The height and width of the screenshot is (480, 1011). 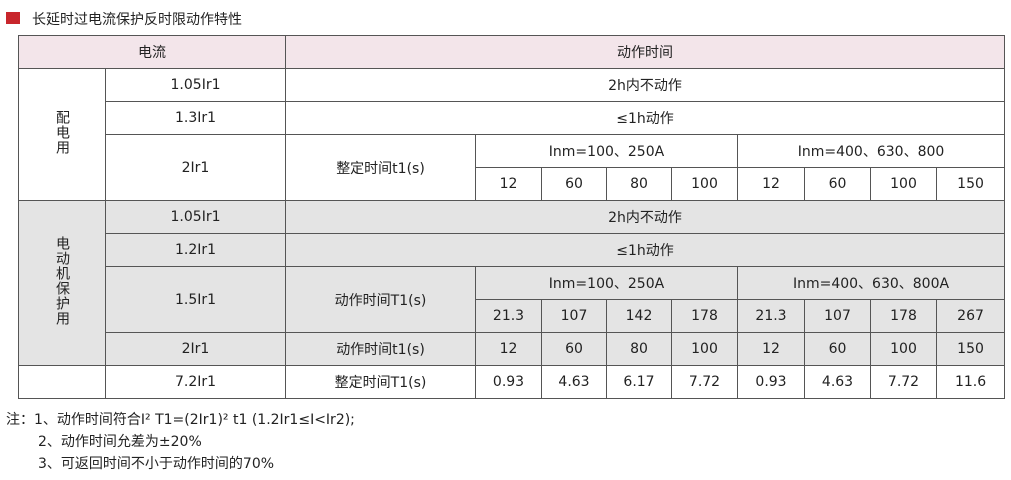 I want to click on header-row: 电流 动作时间, so click(x=512, y=52).